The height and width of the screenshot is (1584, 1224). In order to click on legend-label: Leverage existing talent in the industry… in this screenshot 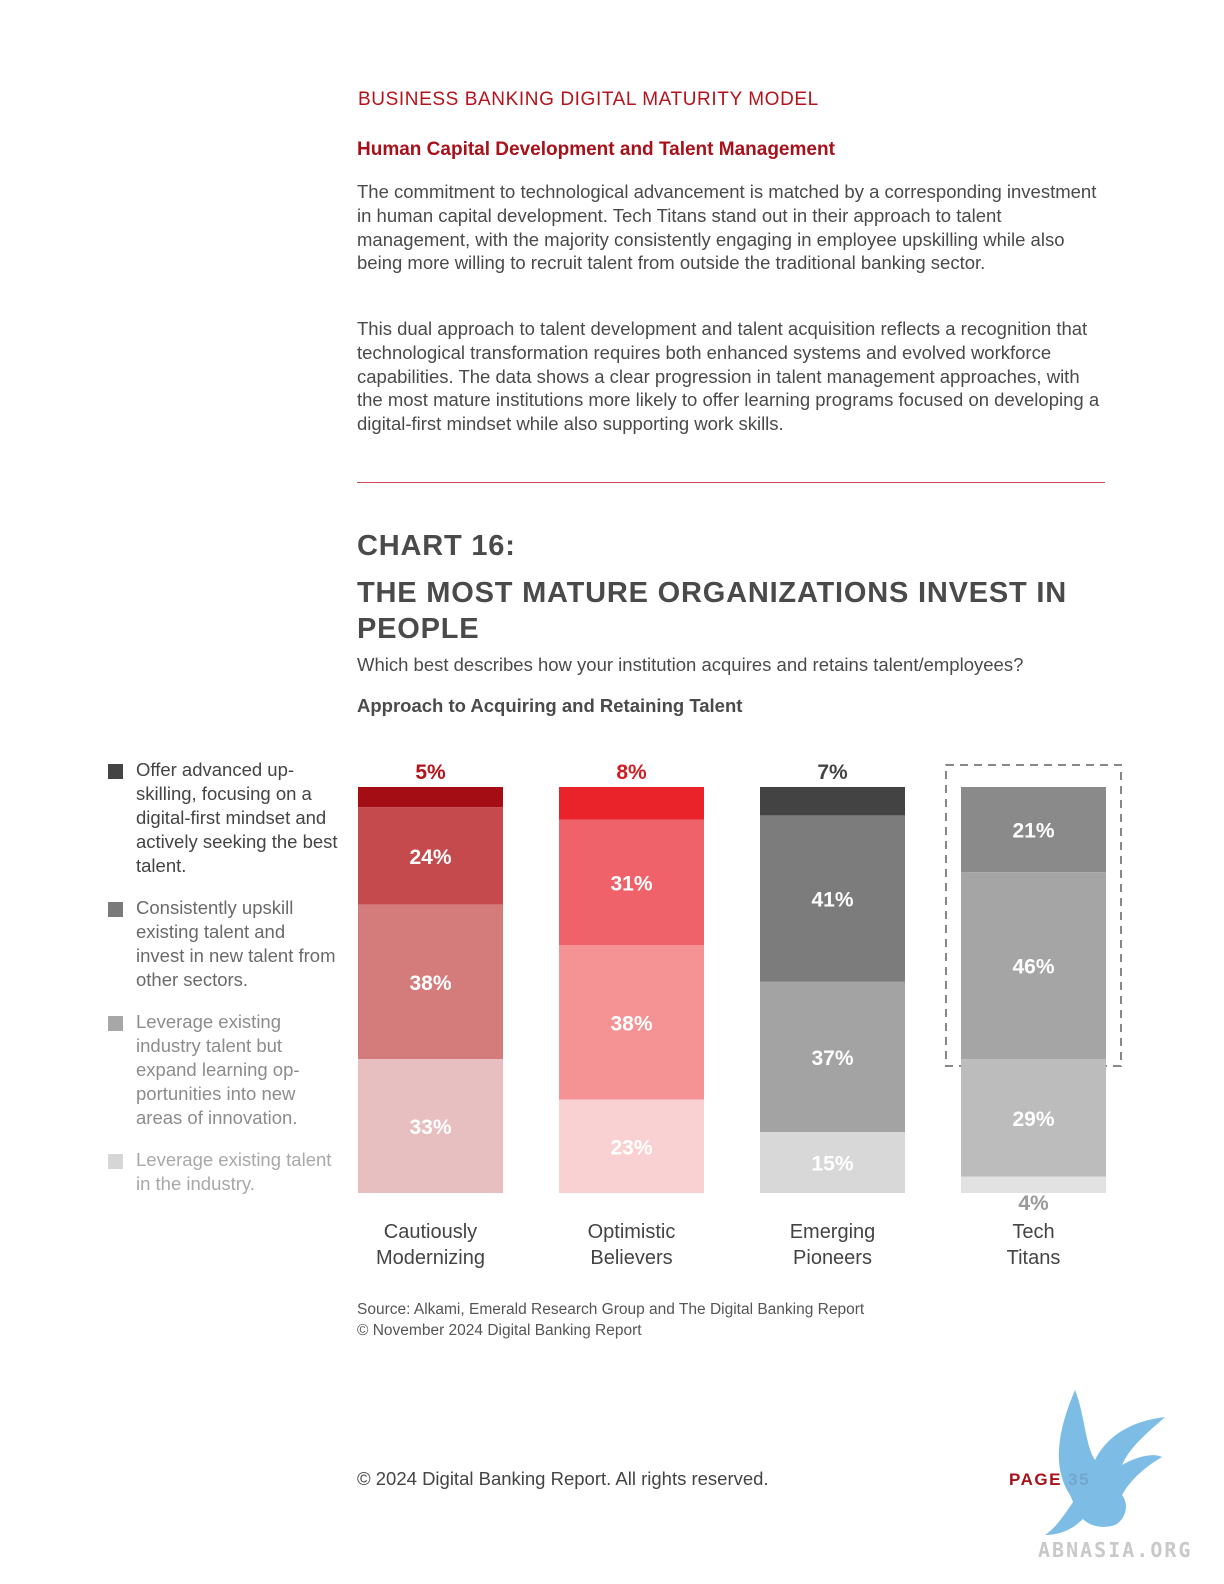, I will do `click(234, 1171)`.